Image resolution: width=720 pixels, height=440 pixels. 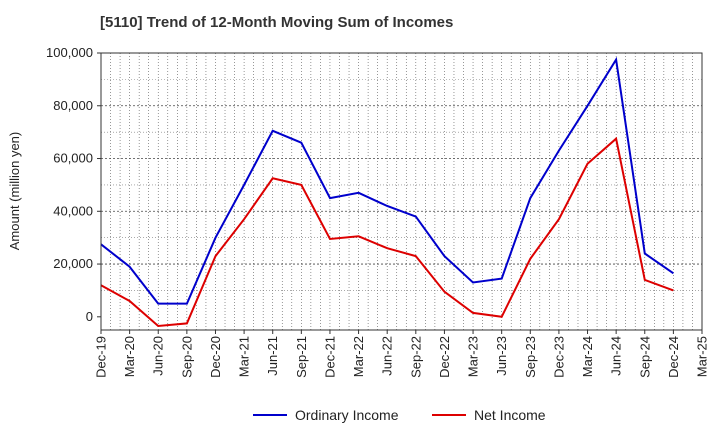 What do you see at coordinates (415, 357) in the screenshot?
I see `x-tick-label: Sep-22` at bounding box center [415, 357].